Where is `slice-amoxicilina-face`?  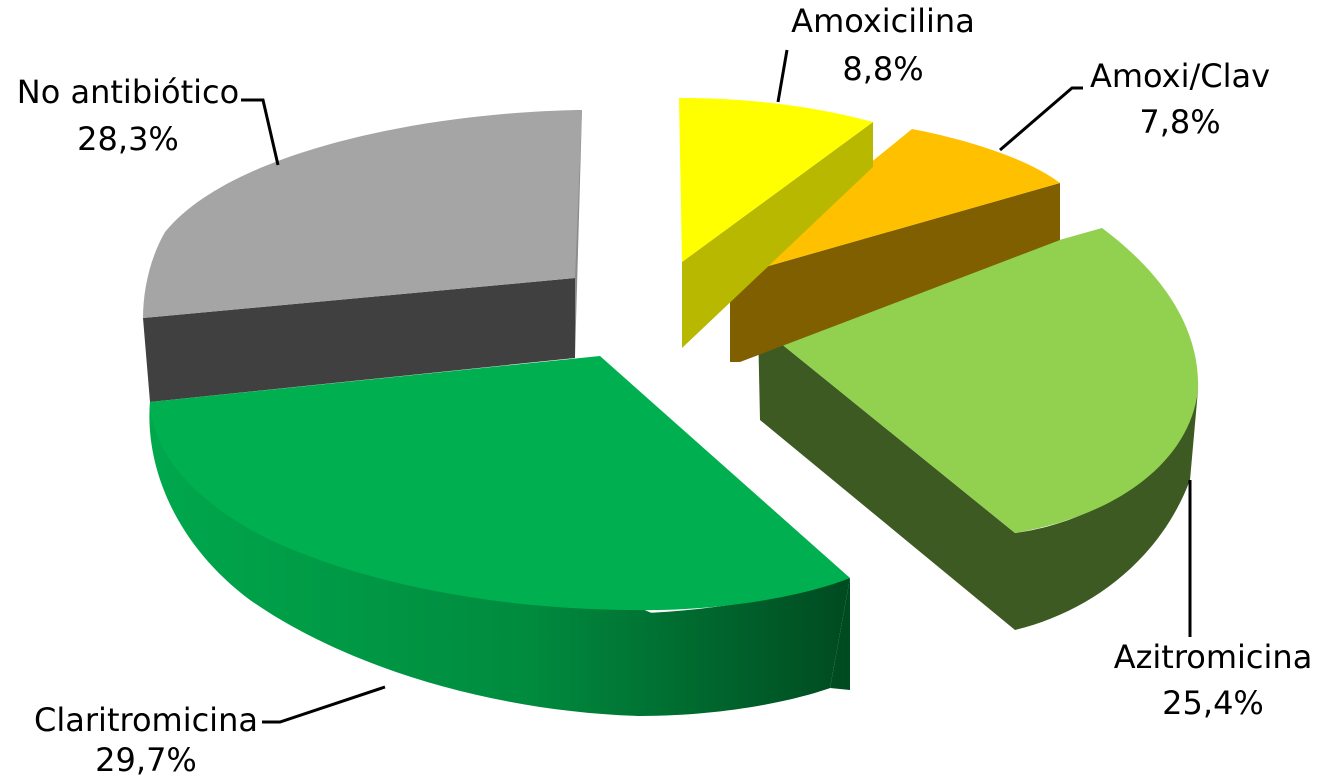 slice-amoxicilina-face is located at coordinates (776, 180).